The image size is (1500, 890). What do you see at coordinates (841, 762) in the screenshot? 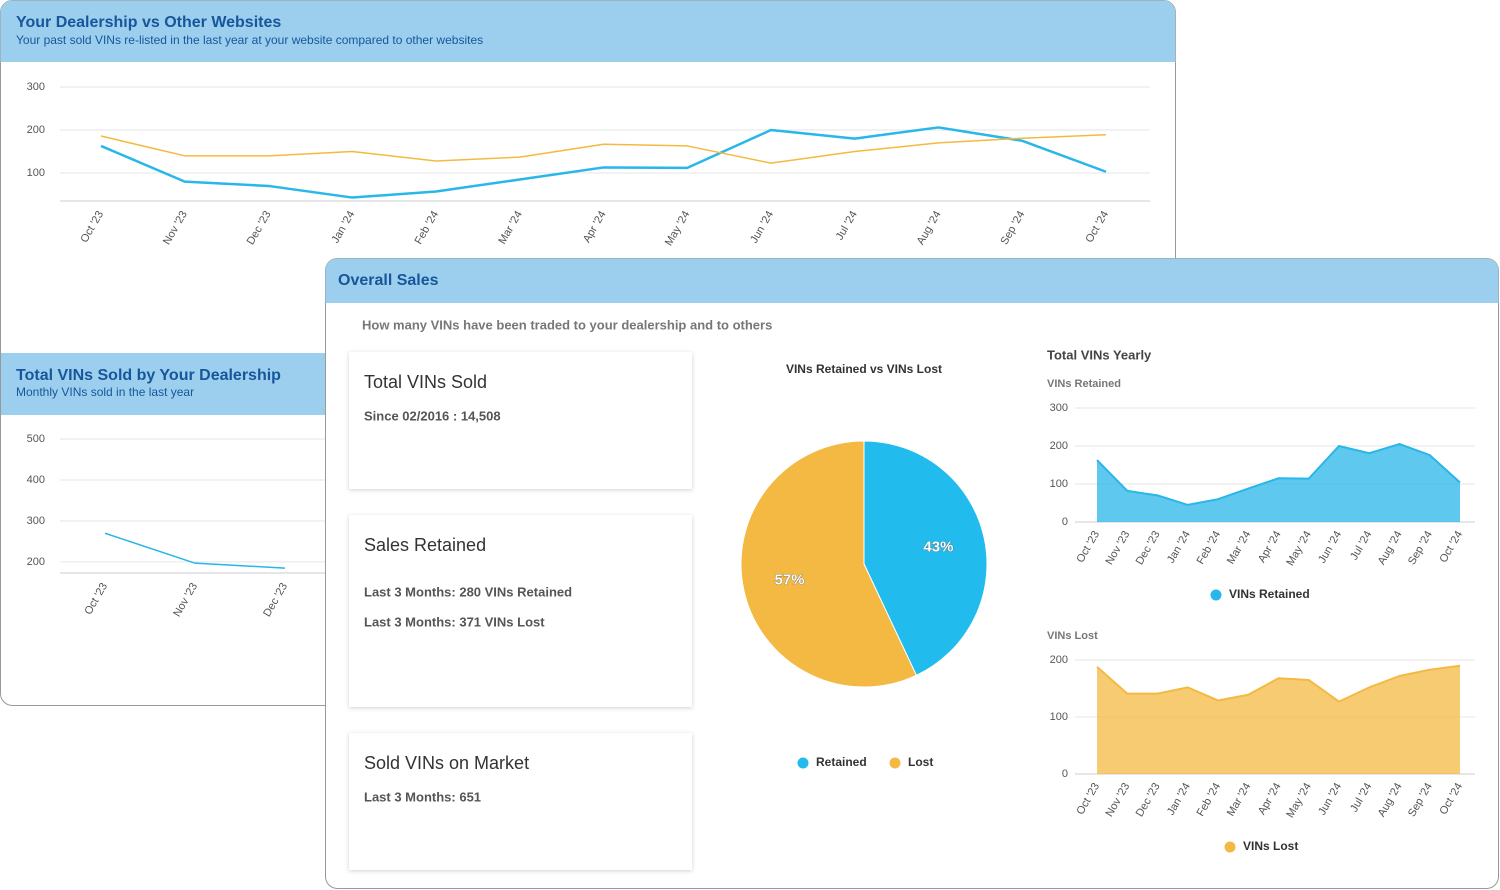
I see `legend-label: Retained` at bounding box center [841, 762].